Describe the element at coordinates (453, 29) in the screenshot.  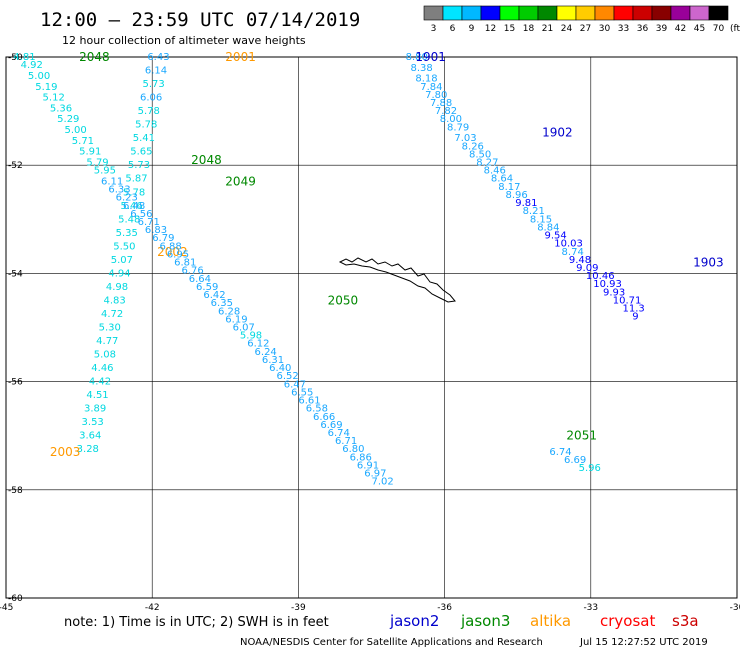
I see `colorbar-tick-label: 6` at that location.